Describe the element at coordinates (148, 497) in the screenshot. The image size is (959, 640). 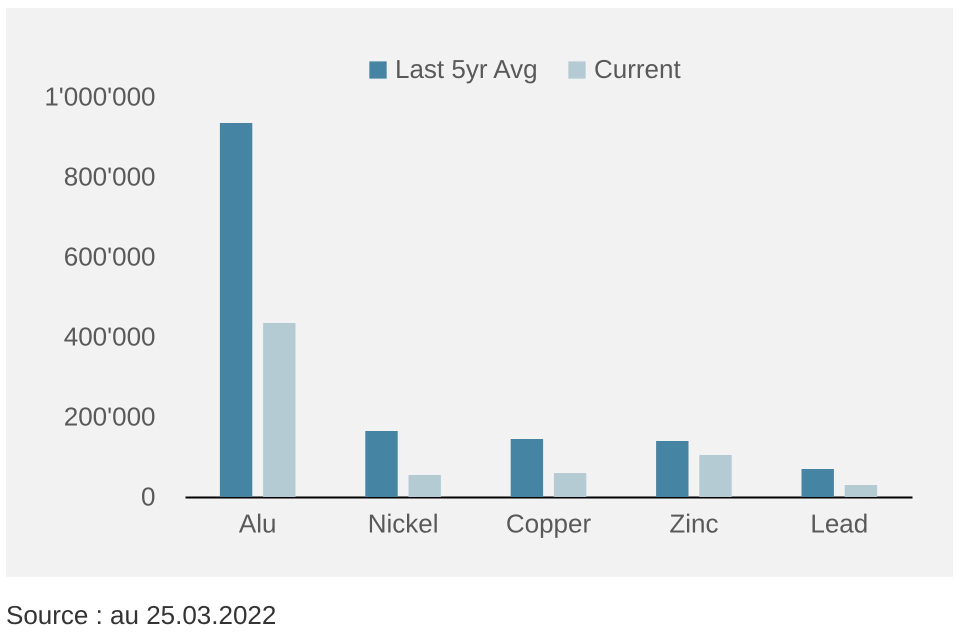
I see `y-tick-label: 0` at that location.